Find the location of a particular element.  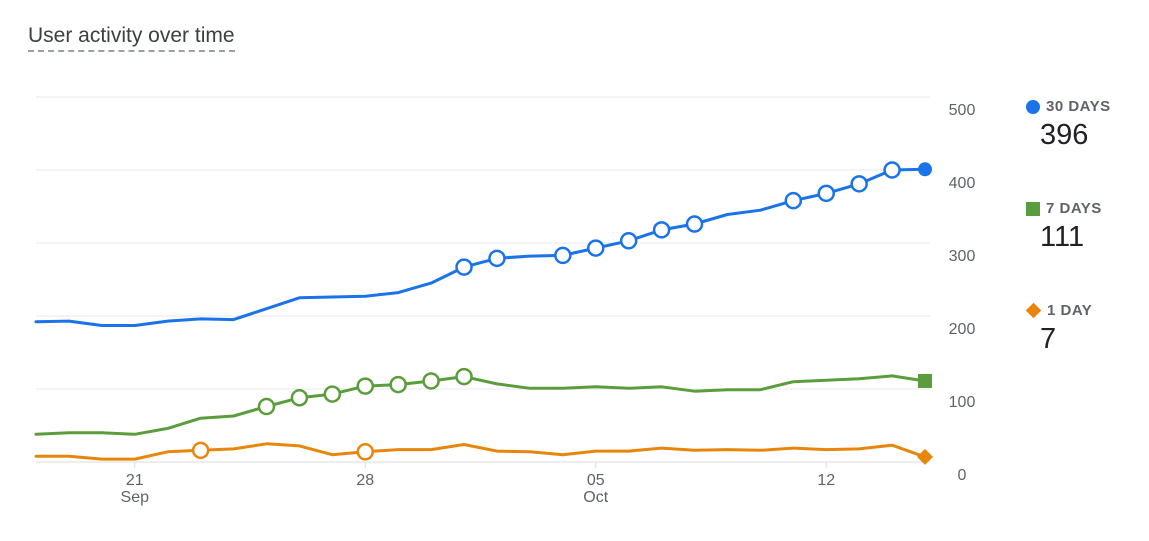

legend-label: 30 DAYS is located at coordinates (1078, 106).